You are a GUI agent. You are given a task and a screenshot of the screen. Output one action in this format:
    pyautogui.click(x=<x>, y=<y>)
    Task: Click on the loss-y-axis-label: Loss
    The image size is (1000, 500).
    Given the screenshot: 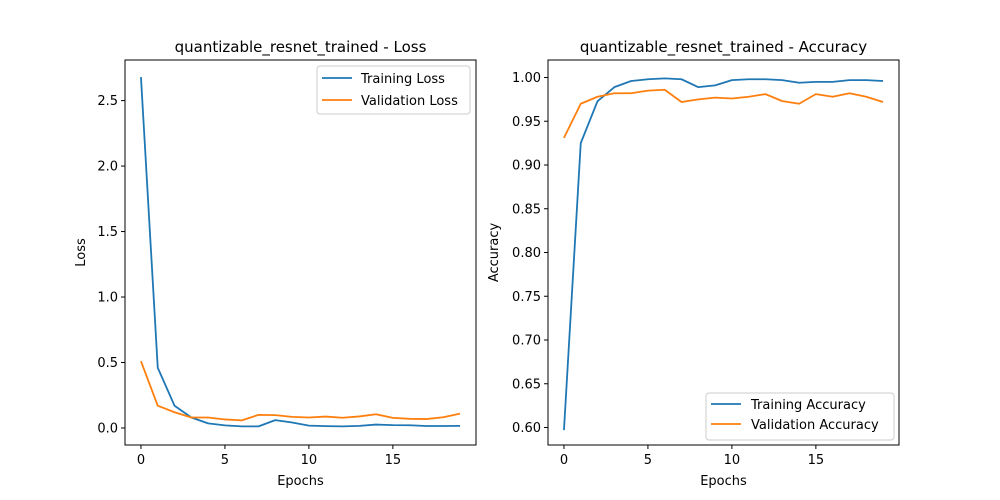 What is the action you would take?
    pyautogui.click(x=81, y=252)
    